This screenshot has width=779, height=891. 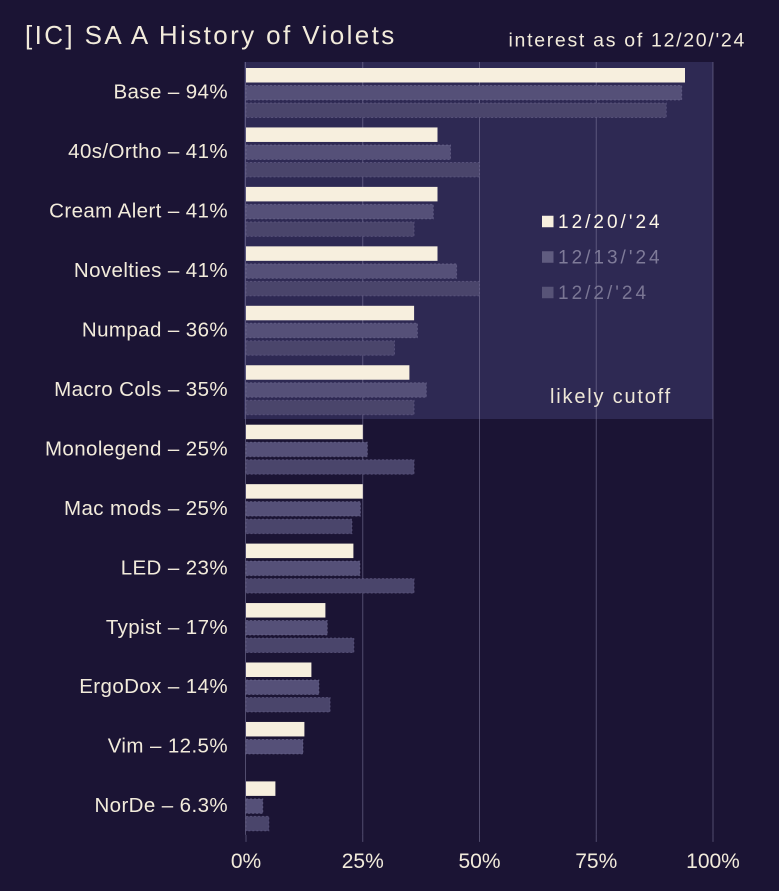 I want to click on svg-text: 12/2/'24, so click(x=603, y=293).